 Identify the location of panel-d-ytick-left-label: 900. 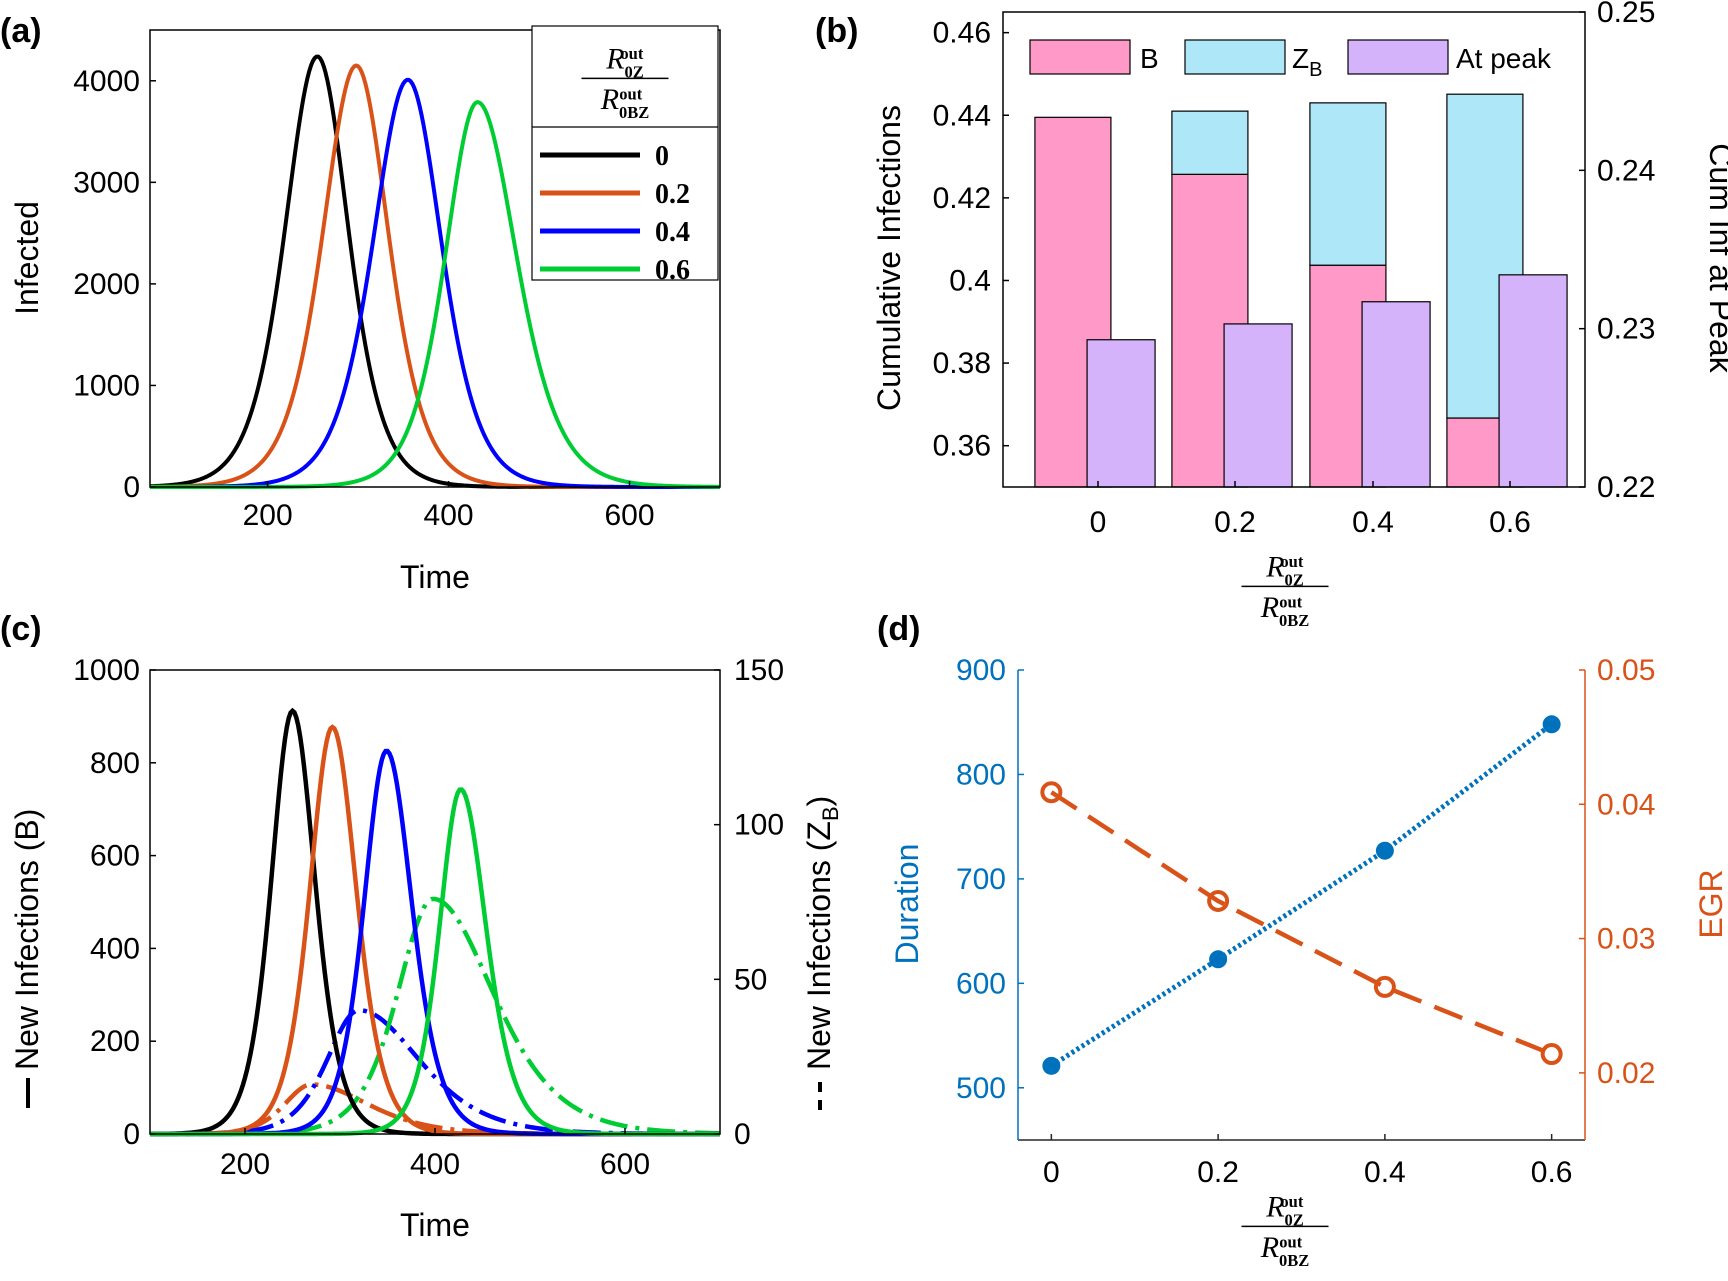
(981, 670).